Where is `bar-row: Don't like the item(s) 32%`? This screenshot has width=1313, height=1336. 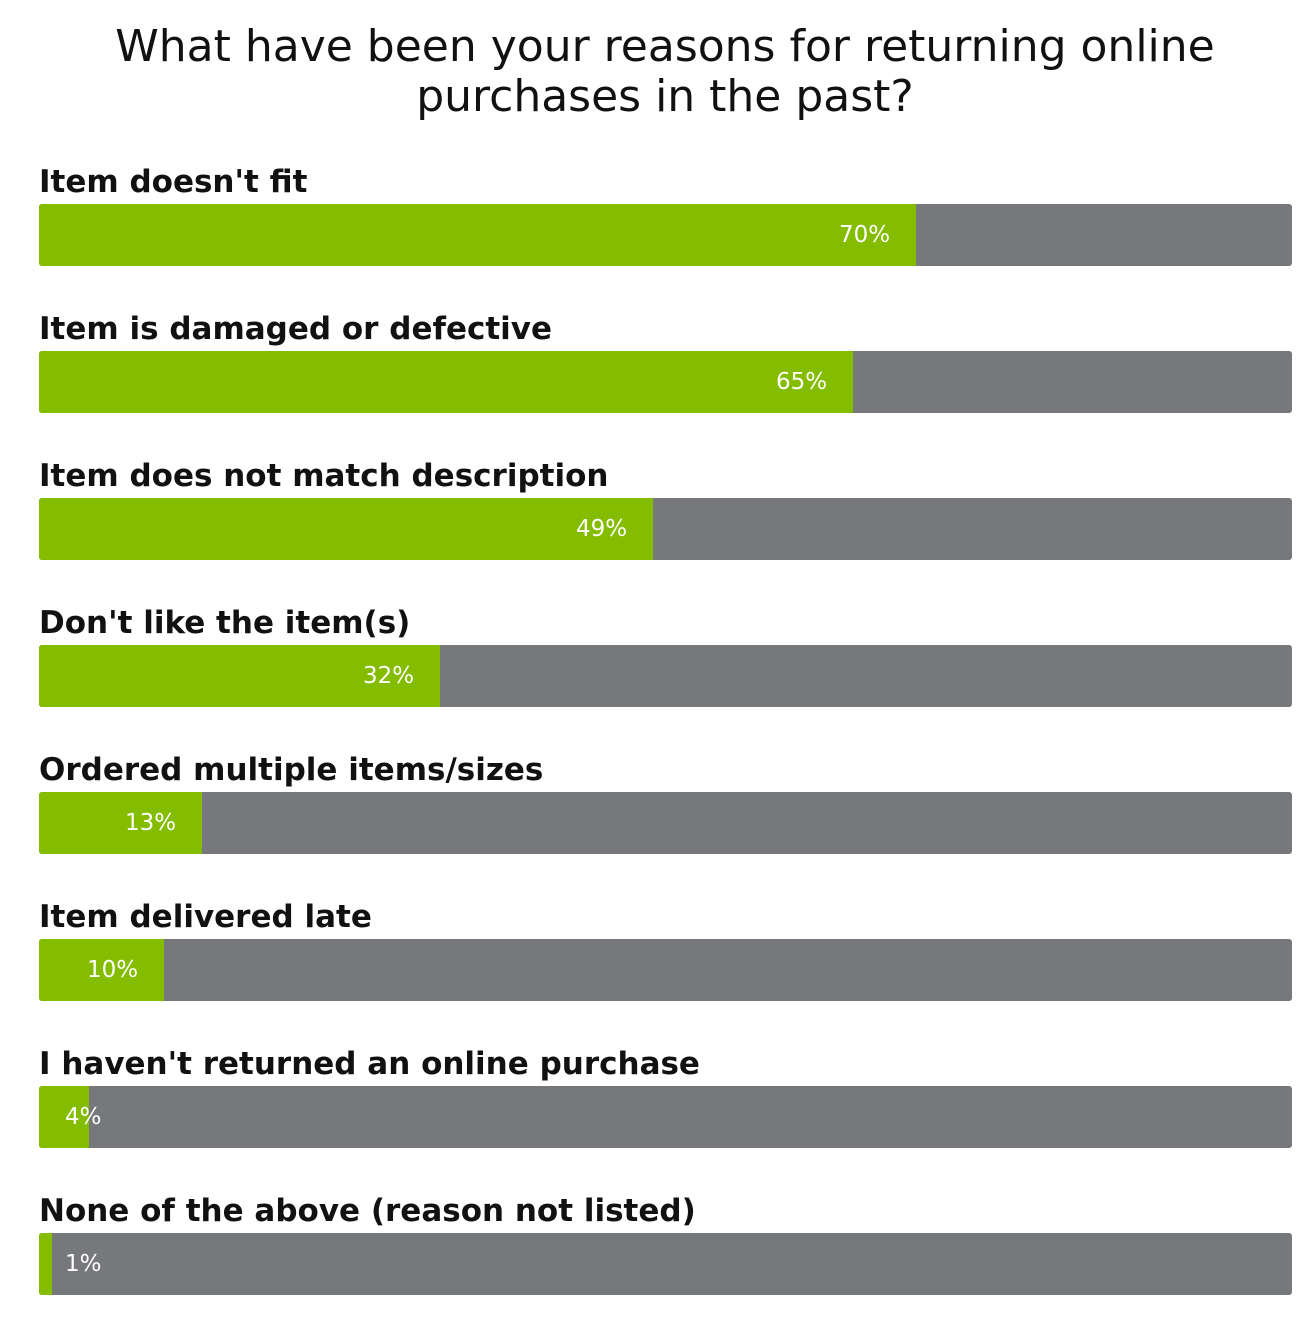
bar-row: Don't like the item(s) 32% is located at coordinates (665, 674).